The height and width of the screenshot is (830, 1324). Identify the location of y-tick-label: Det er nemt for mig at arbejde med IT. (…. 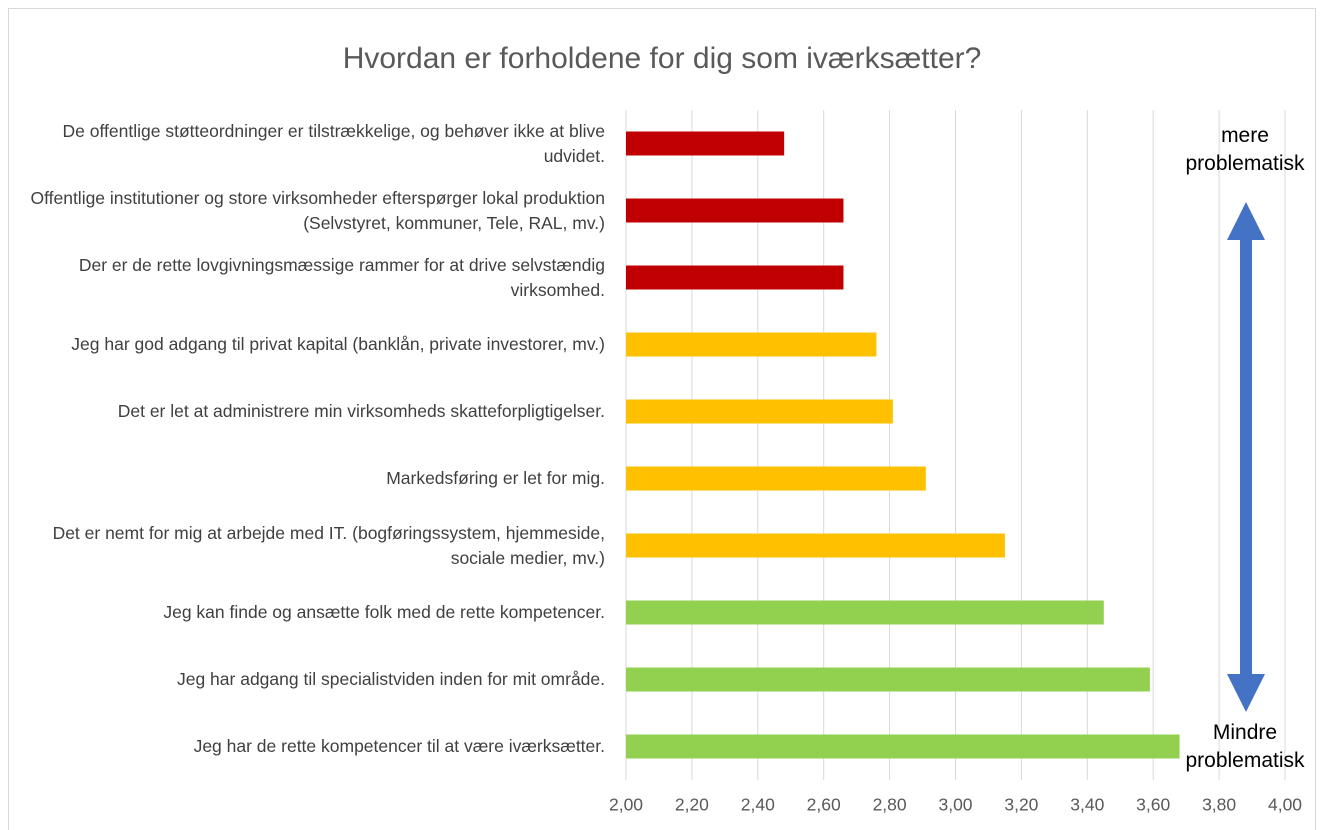
(328, 545).